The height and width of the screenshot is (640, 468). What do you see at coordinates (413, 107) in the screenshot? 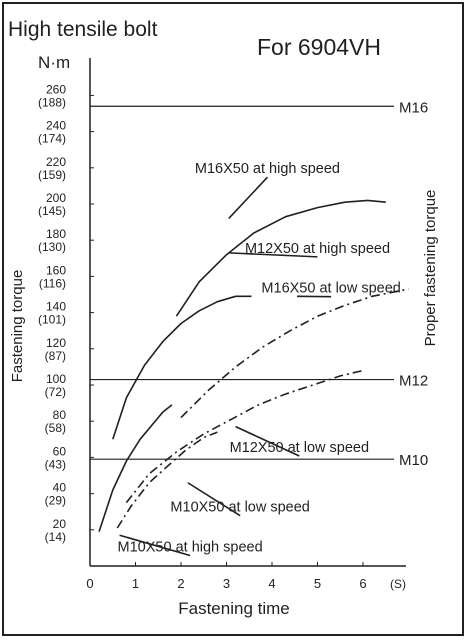
I see `reference-label-m16: M16` at bounding box center [413, 107].